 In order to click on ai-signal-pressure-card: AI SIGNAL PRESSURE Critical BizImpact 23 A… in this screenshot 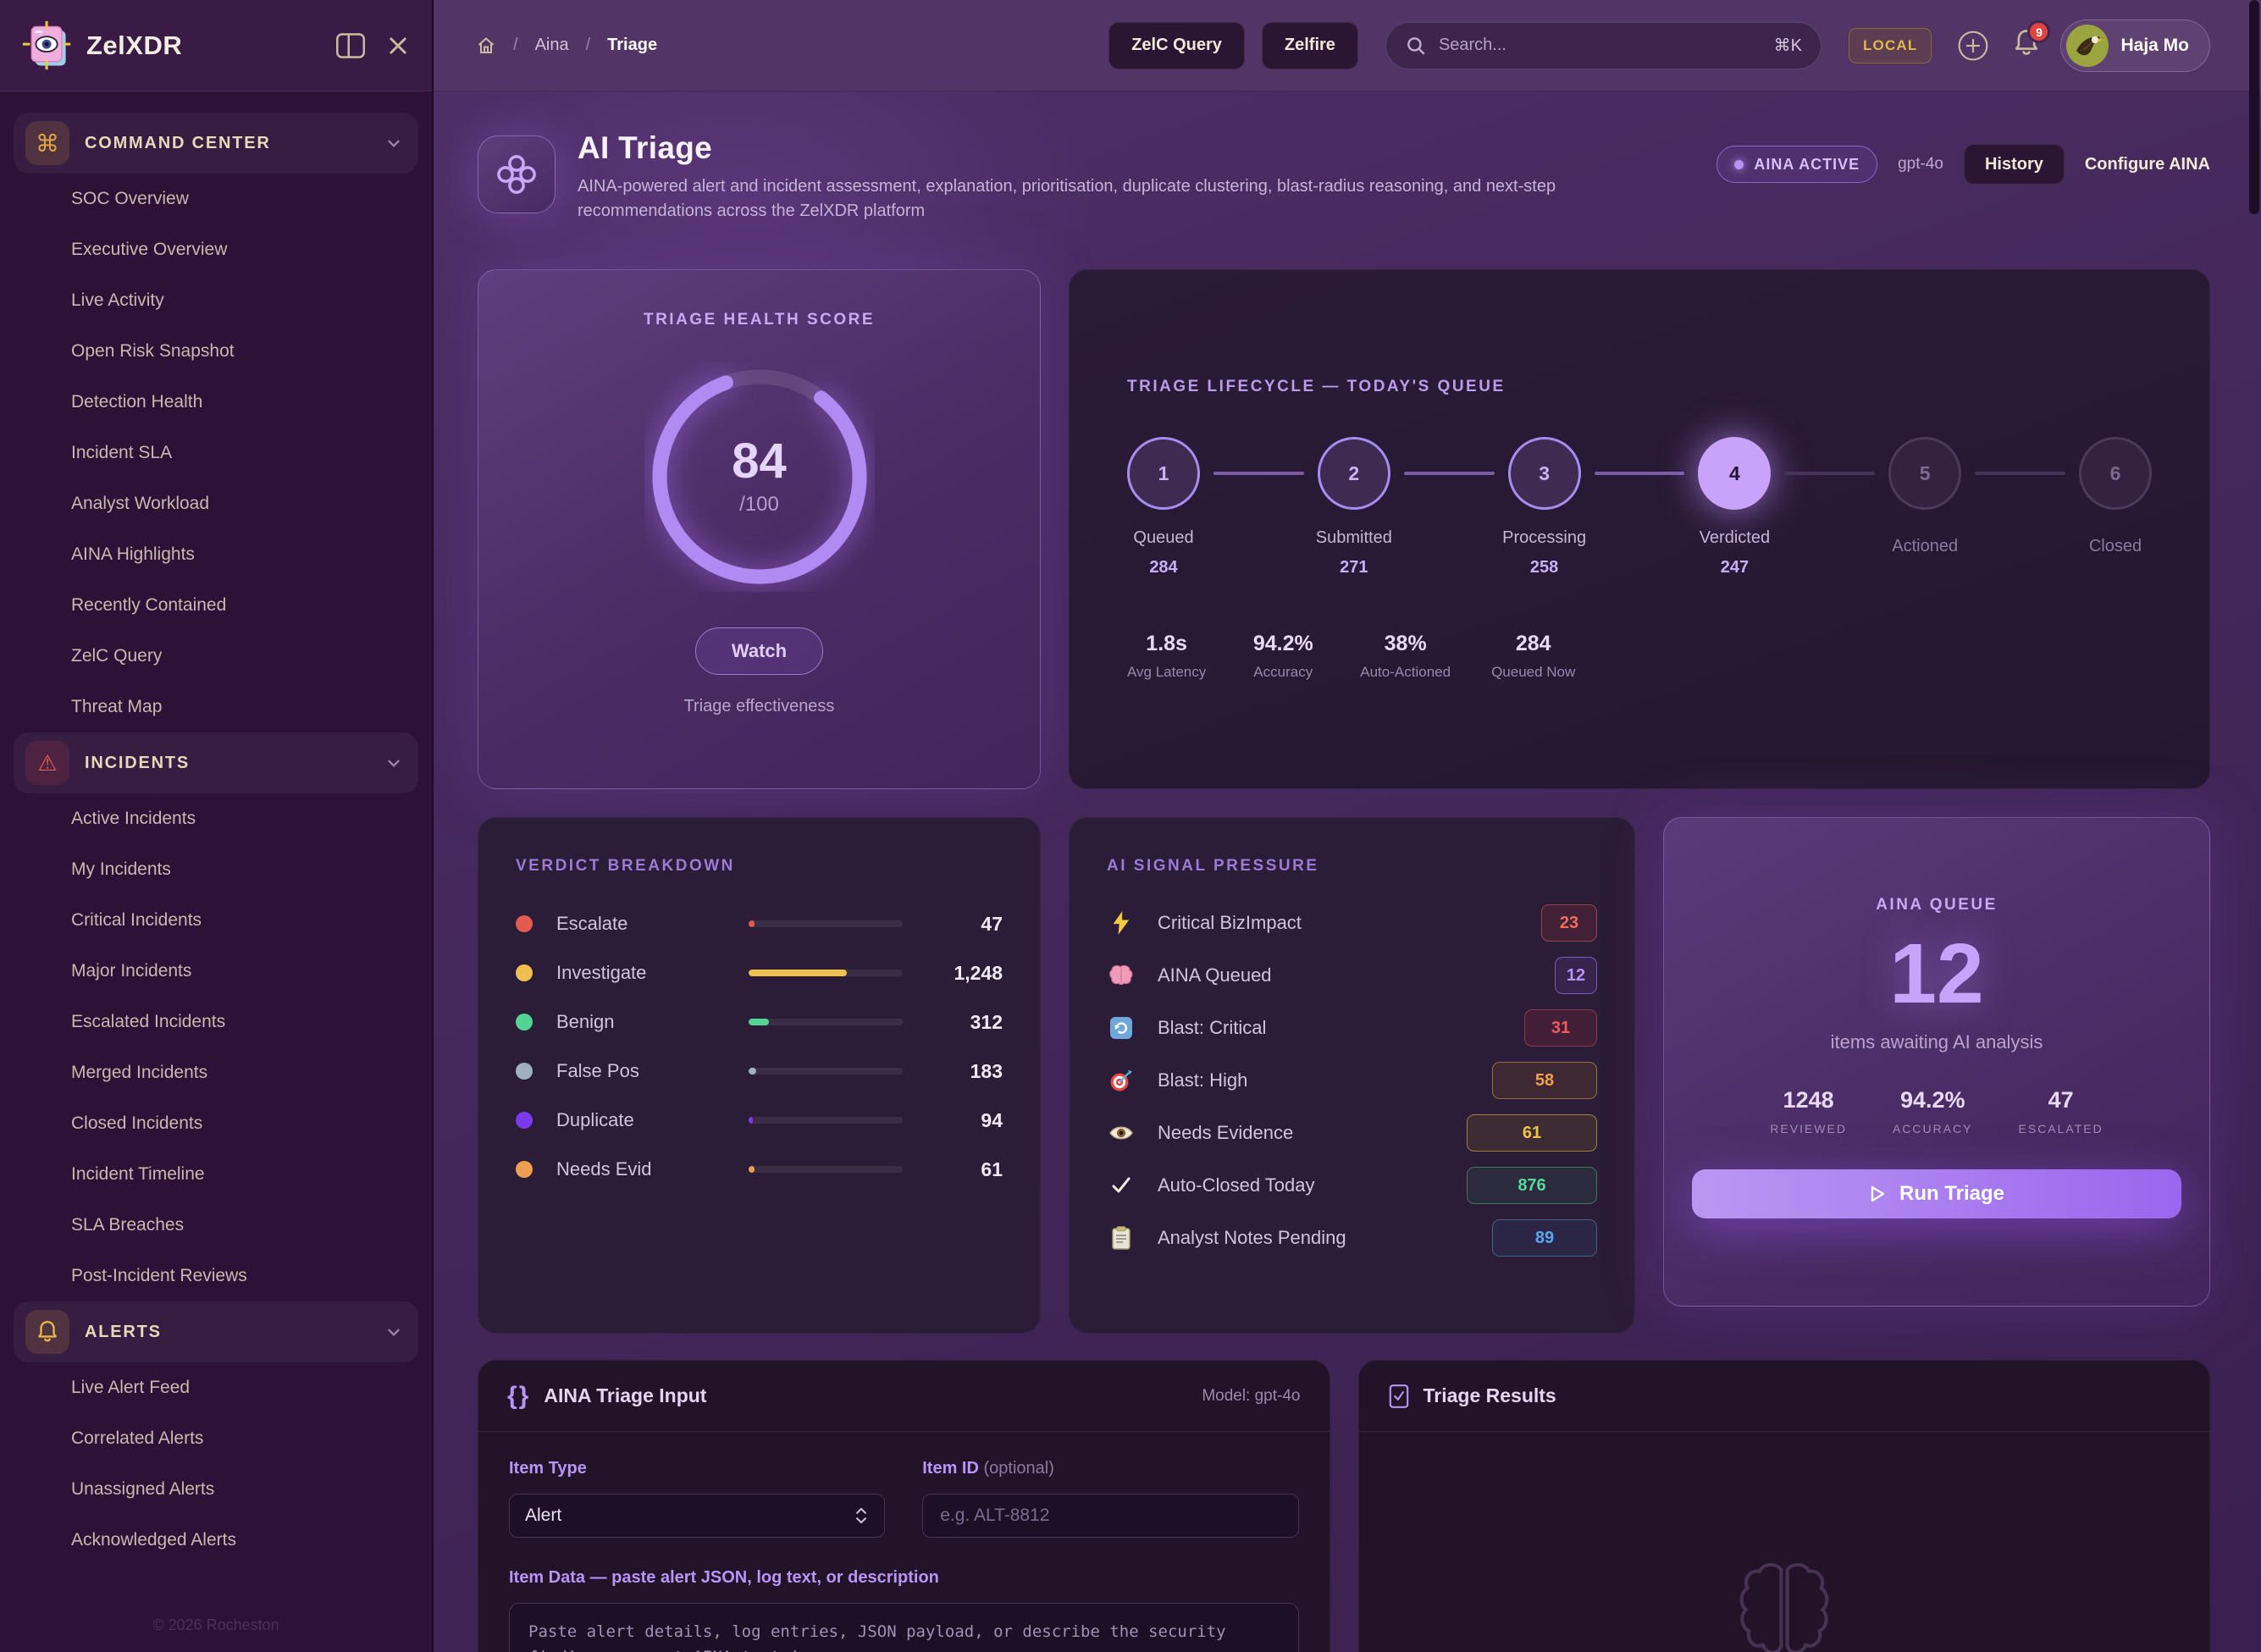, I will do `click(1352, 1075)`.